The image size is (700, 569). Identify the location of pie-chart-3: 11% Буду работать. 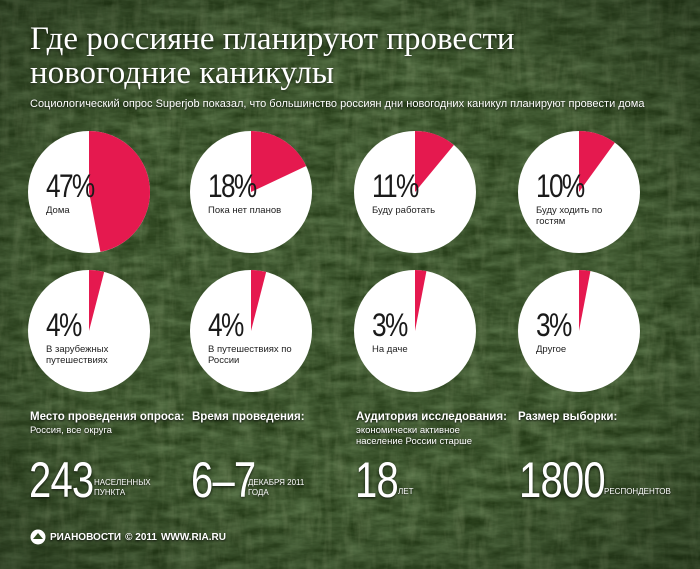
(415, 192).